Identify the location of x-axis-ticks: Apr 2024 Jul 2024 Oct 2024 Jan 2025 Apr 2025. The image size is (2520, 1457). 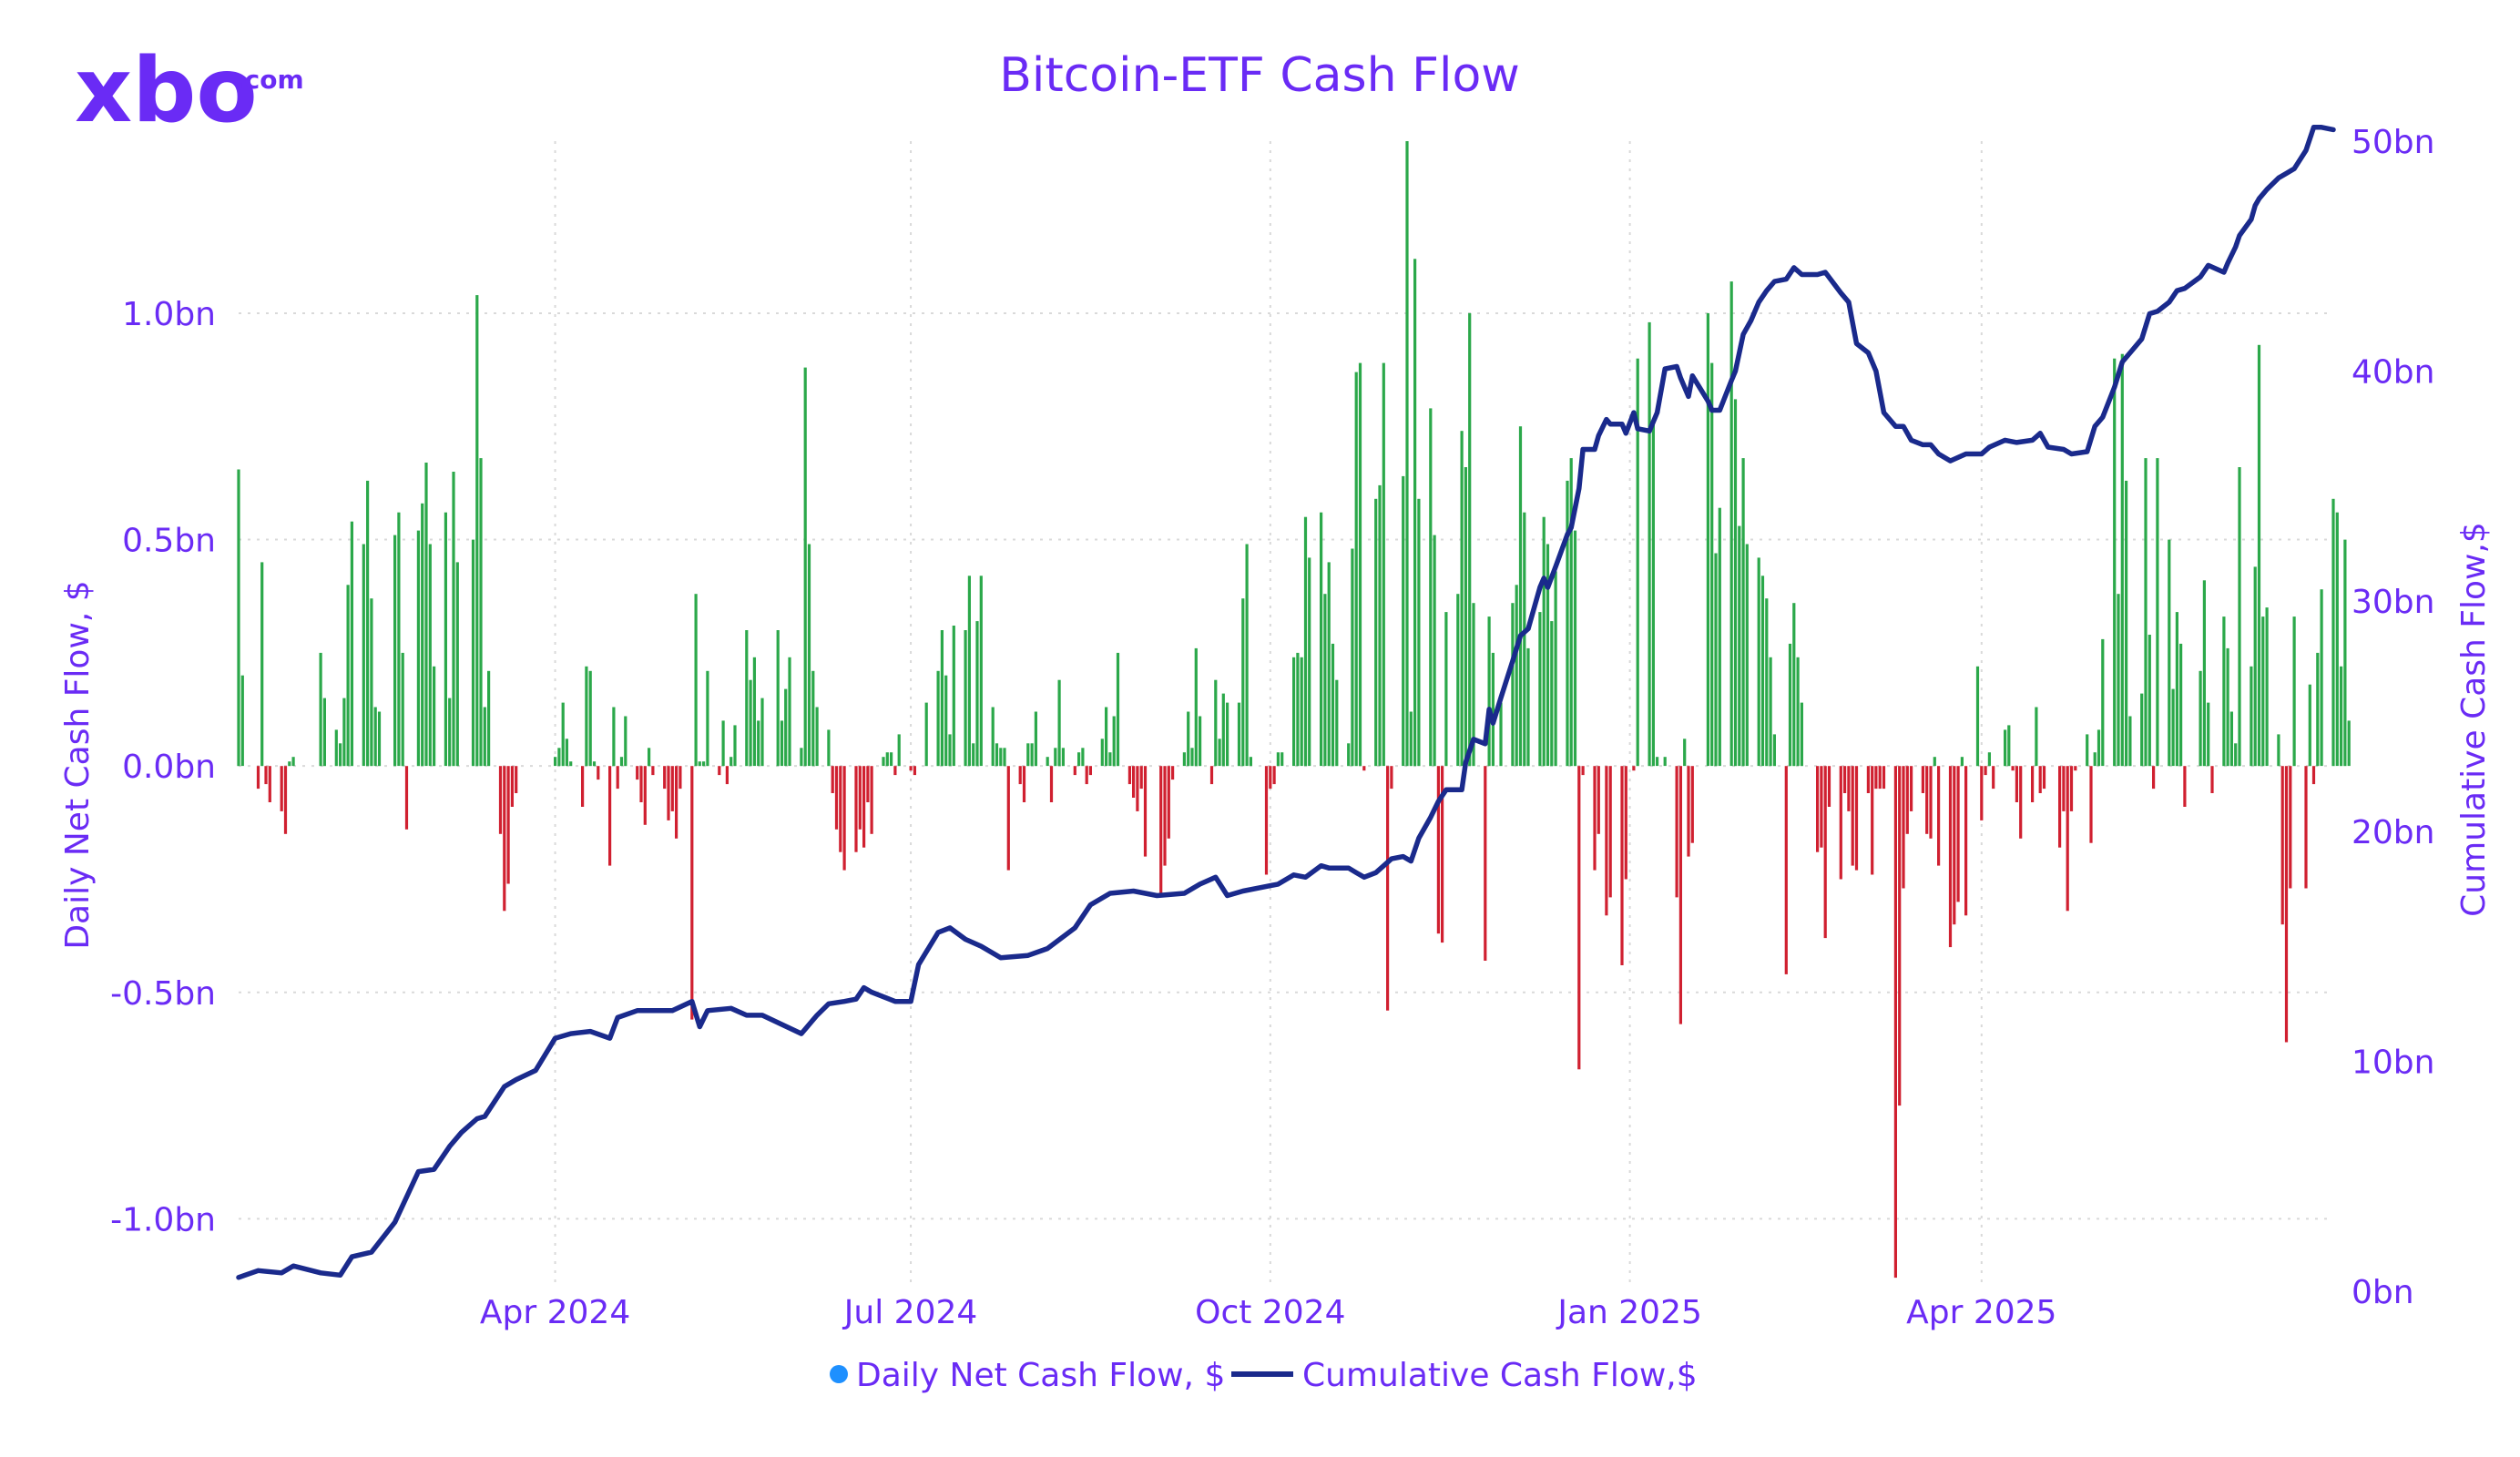
(1268, 1312).